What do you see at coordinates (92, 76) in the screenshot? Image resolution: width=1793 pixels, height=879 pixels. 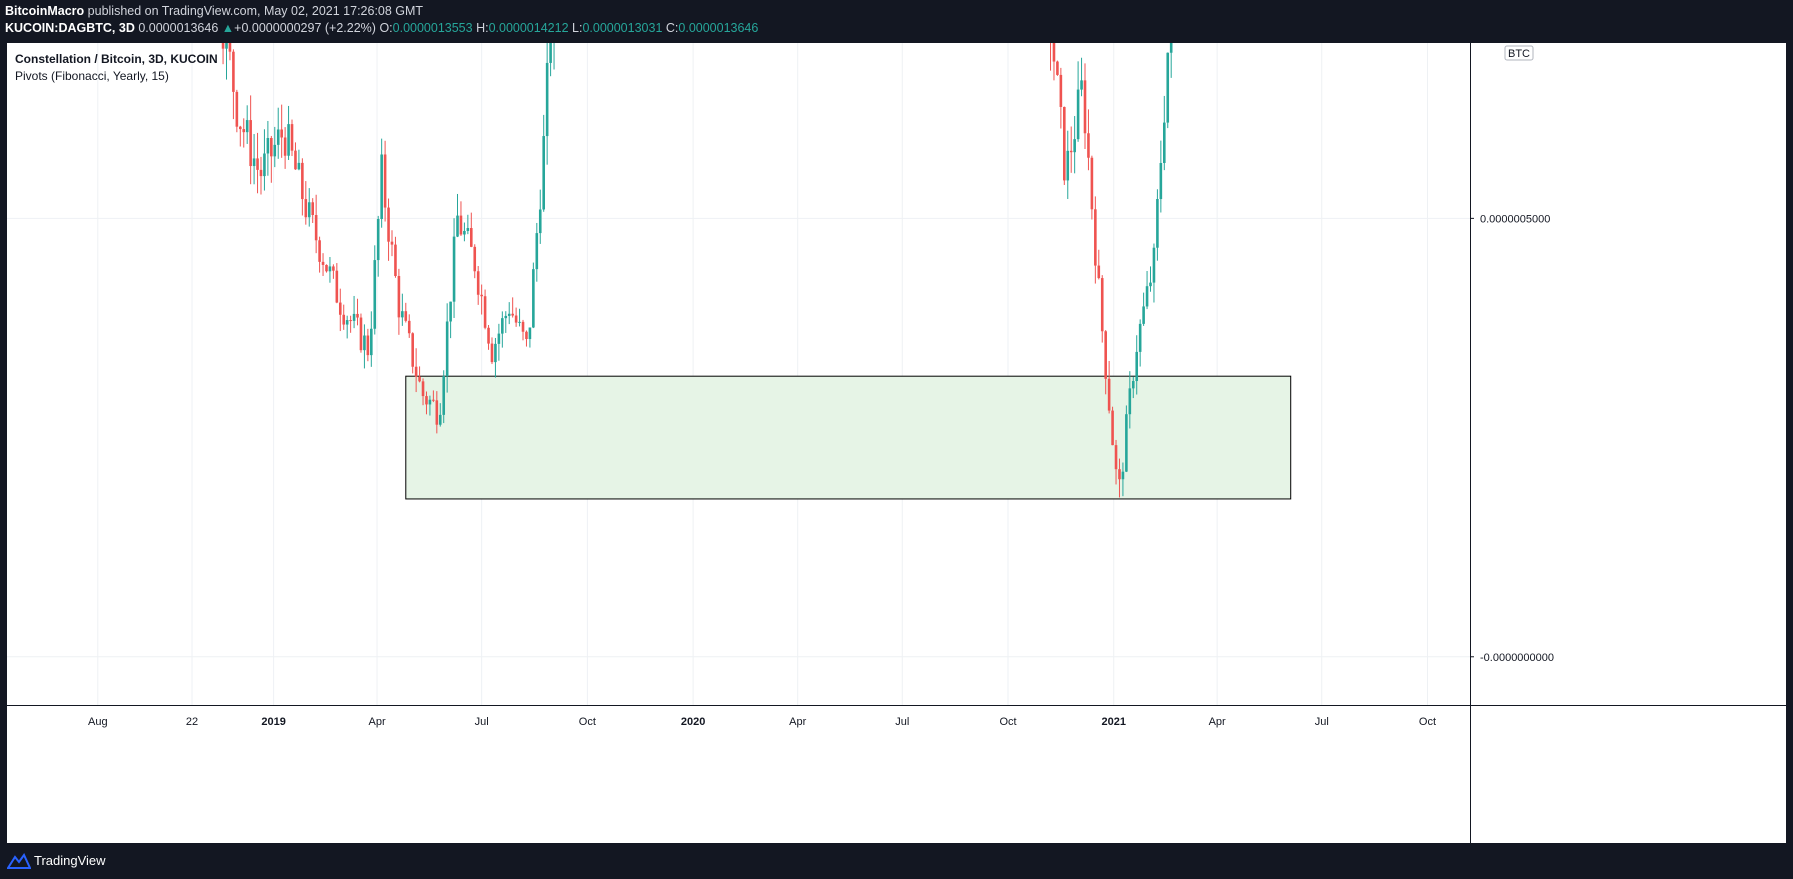 I see `legend-indicator: Pivots (Fibonacci, Yearly, 15)` at bounding box center [92, 76].